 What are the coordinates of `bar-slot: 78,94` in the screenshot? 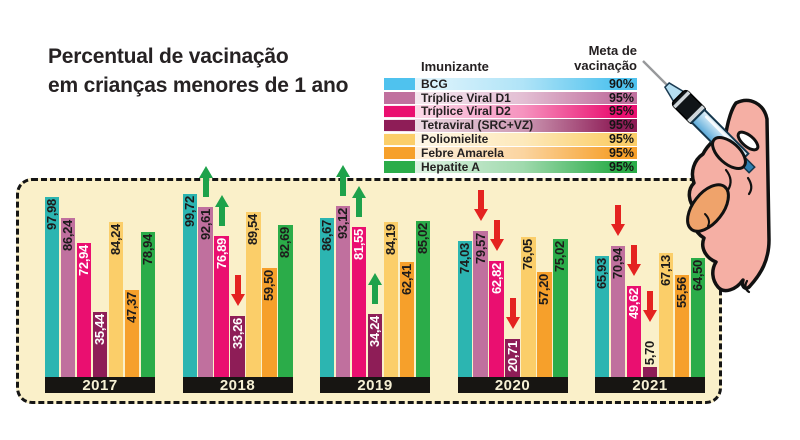 It's located at (147, 304).